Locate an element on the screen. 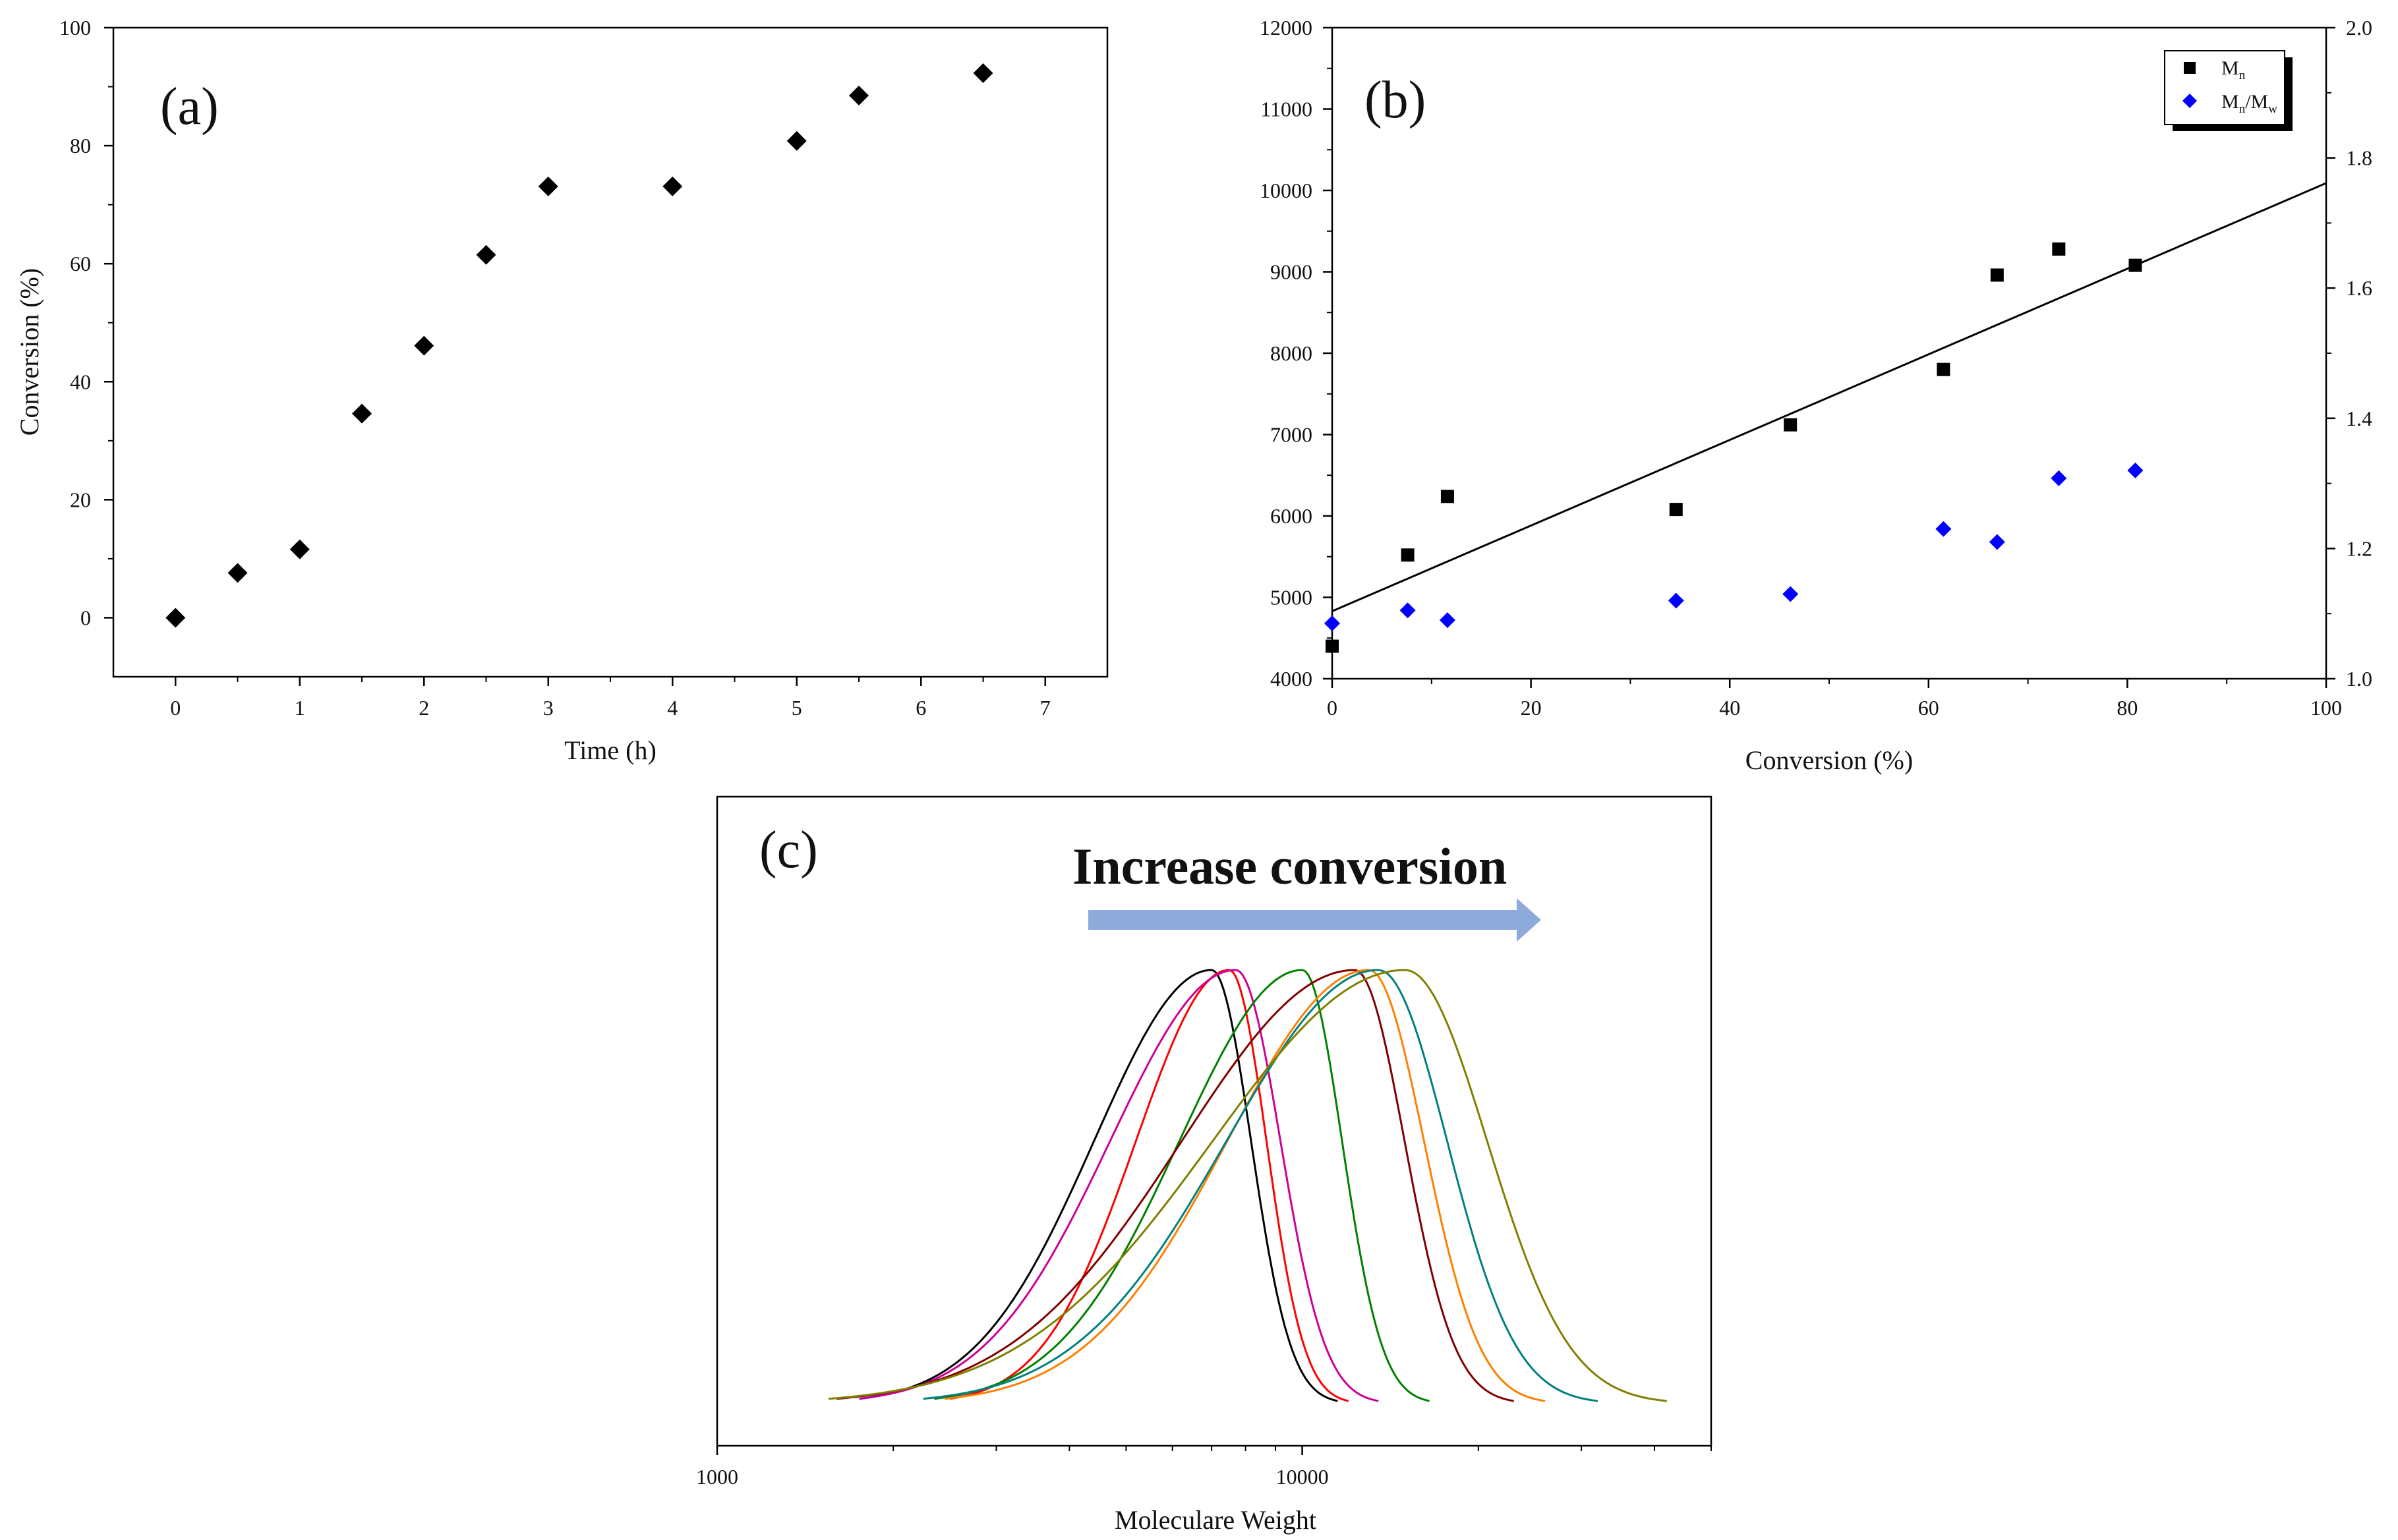 Image resolution: width=2398 pixels, height=1540 pixels. panel-b-label: (b) is located at coordinates (1395, 100).